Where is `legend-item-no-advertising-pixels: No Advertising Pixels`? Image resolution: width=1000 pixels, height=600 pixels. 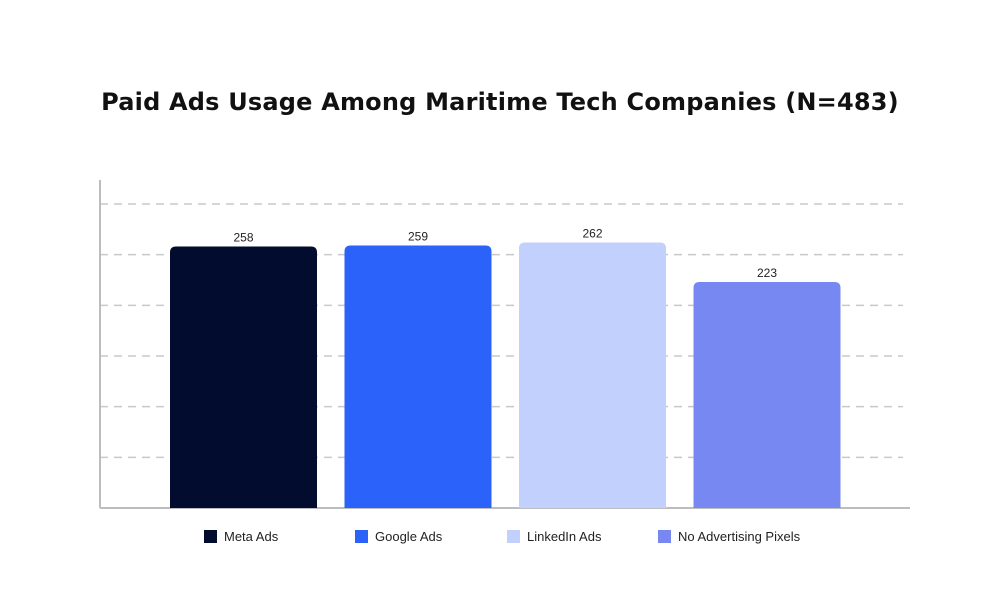 legend-item-no-advertising-pixels: No Advertising Pixels is located at coordinates (729, 536).